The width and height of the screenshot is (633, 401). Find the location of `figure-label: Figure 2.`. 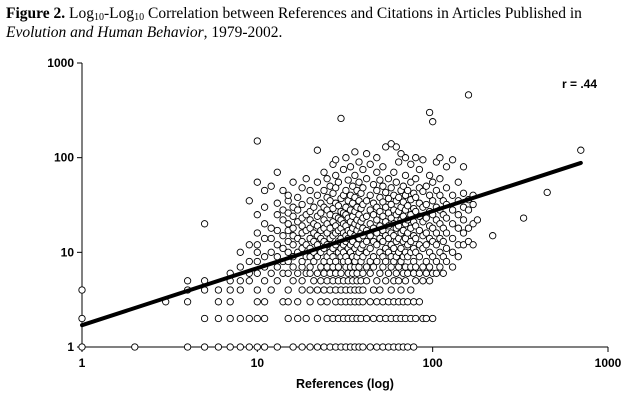

figure-label: Figure 2. is located at coordinates (36, 13).